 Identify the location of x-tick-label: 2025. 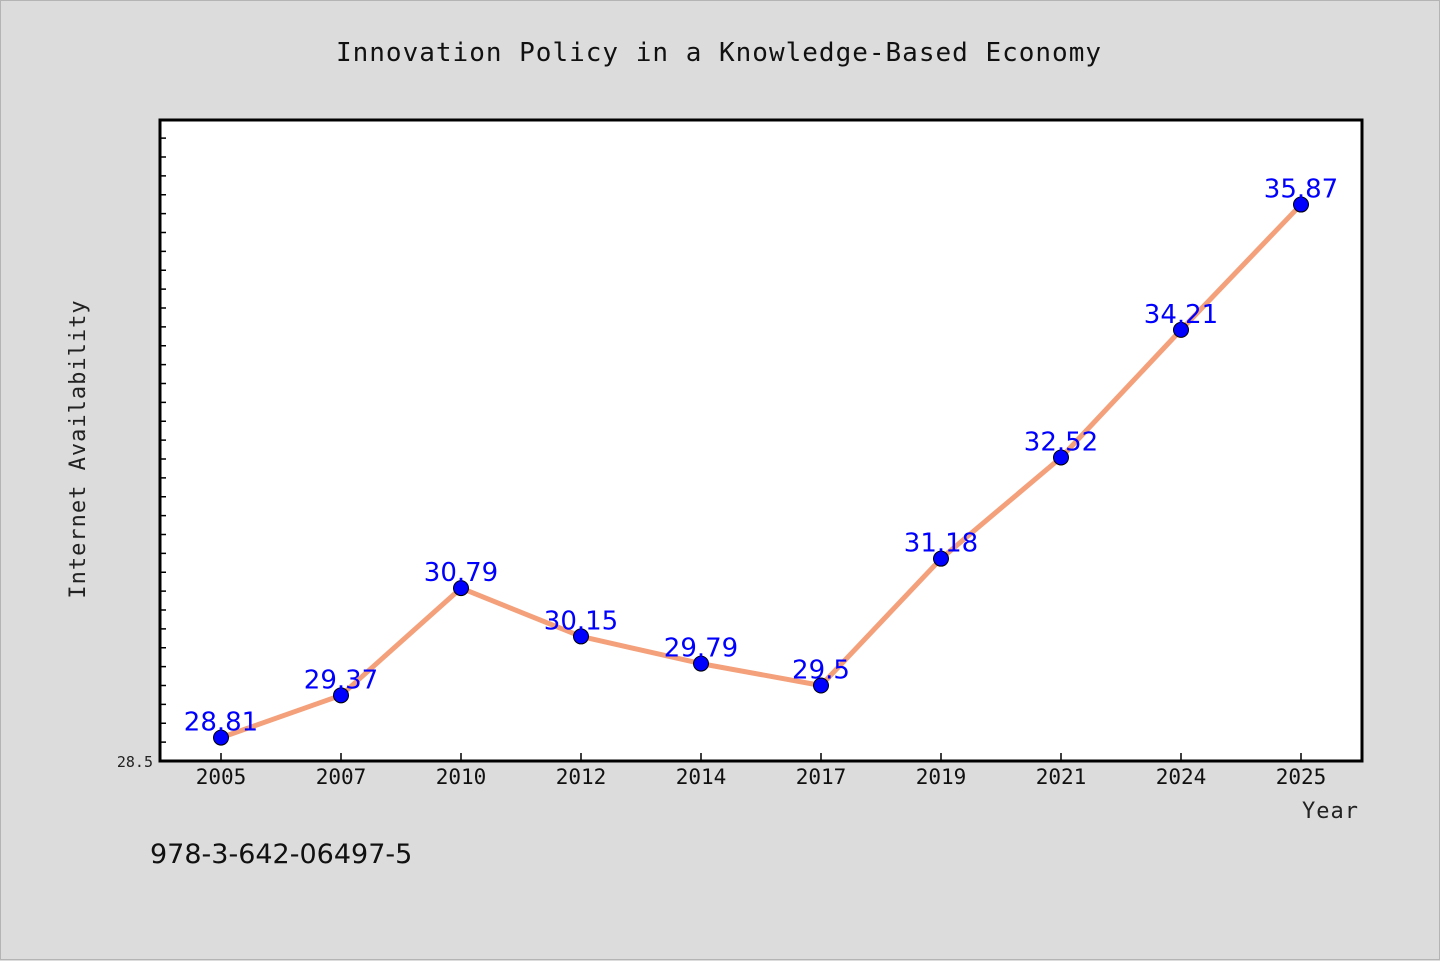
(1301, 777).